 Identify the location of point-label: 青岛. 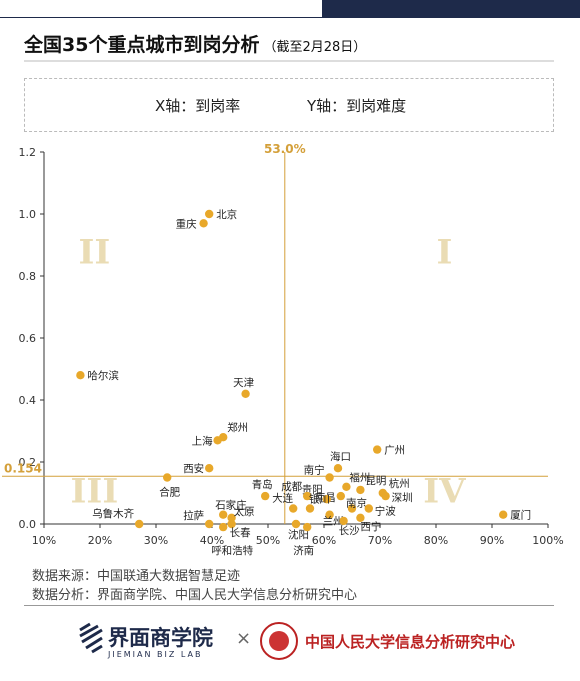
(262, 484).